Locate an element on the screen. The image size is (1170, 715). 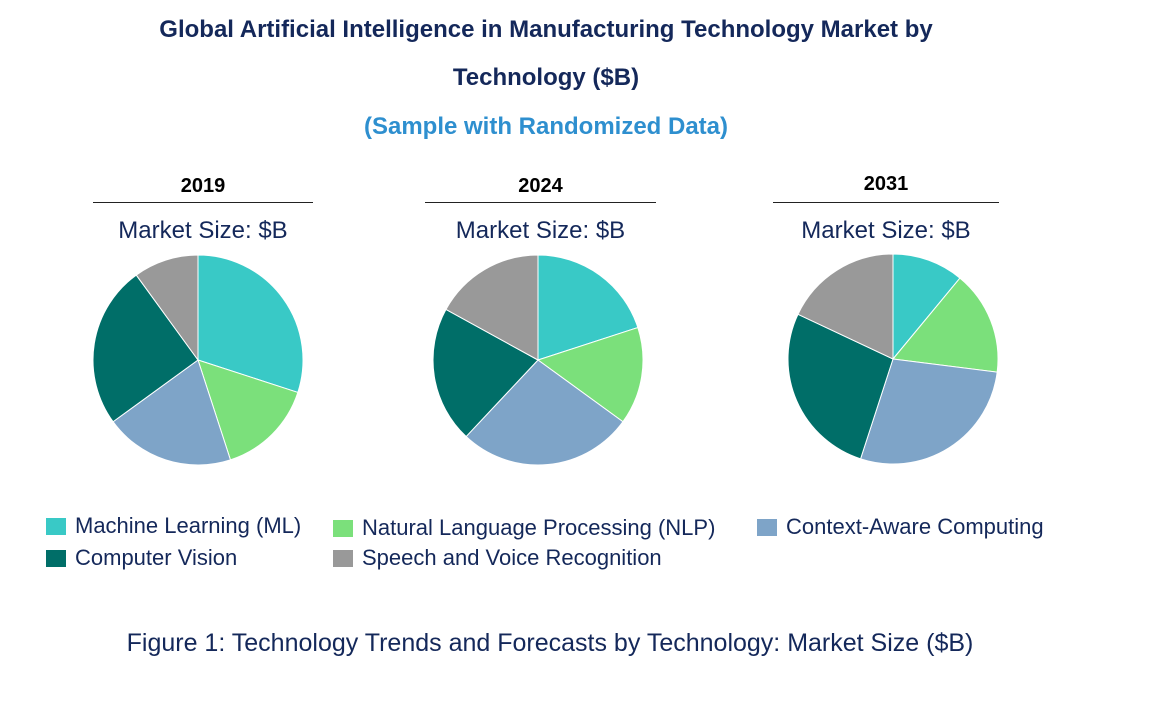
legend-label-ml: Machine Learning (ML) is located at coordinates (188, 525).